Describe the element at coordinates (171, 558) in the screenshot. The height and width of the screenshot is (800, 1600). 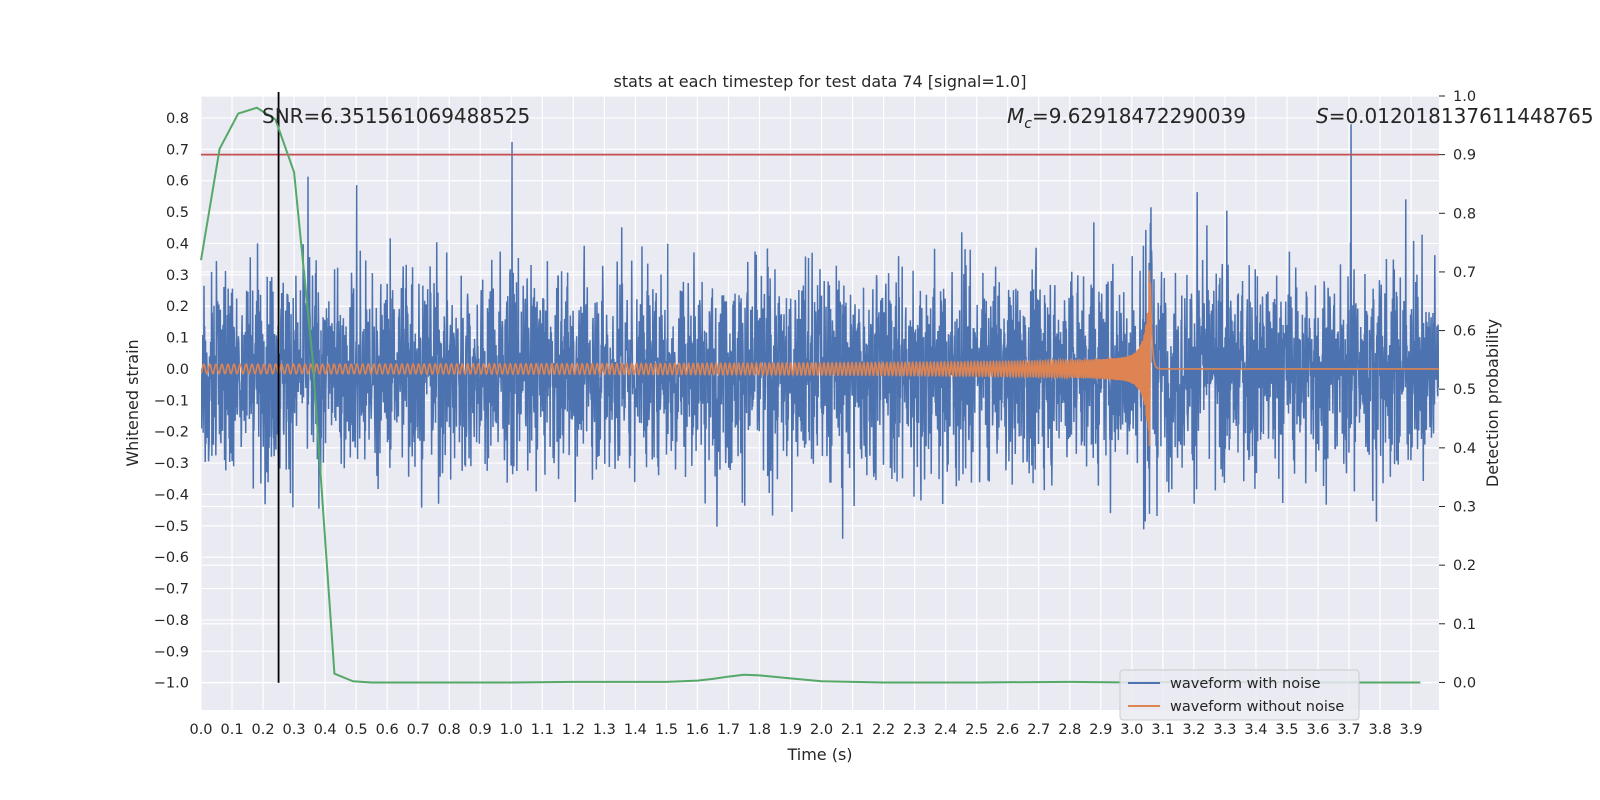
I see `y-tick-label: −0.6` at that location.